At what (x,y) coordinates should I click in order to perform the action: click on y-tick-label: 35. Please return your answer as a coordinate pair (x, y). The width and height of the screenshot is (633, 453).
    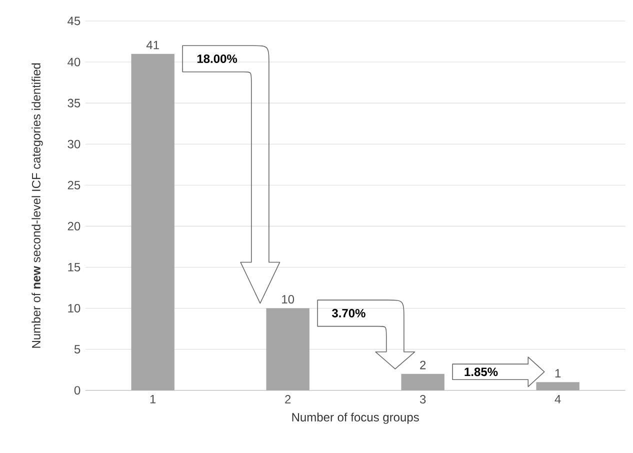
    Looking at the image, I should click on (74, 103).